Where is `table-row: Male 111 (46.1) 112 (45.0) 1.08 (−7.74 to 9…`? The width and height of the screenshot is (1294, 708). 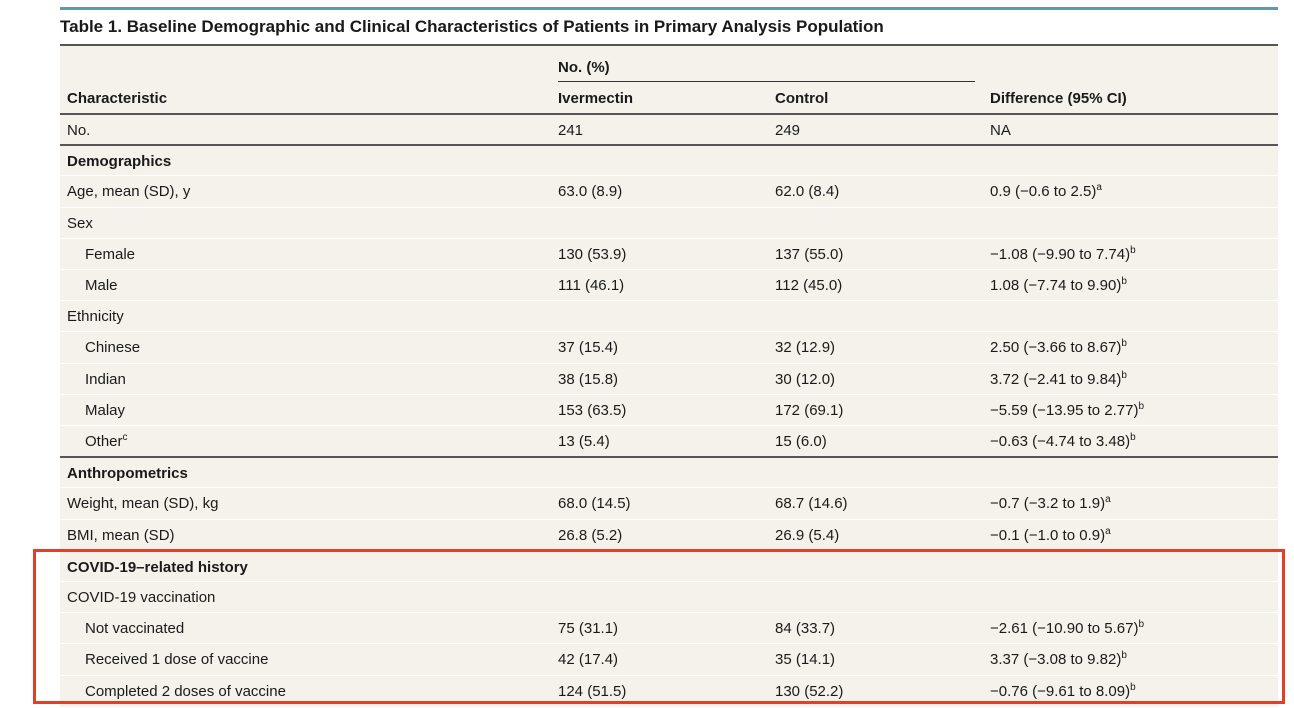 table-row: Male 111 (46.1) 112 (45.0) 1.08 (−7.74 to 9… is located at coordinates (669, 284).